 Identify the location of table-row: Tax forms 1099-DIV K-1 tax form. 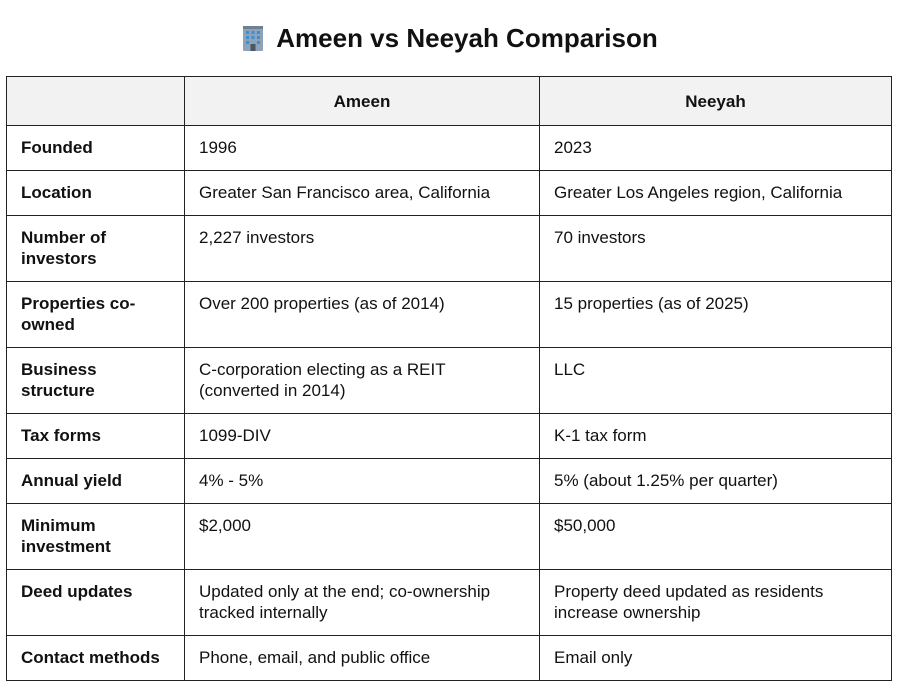
(449, 436).